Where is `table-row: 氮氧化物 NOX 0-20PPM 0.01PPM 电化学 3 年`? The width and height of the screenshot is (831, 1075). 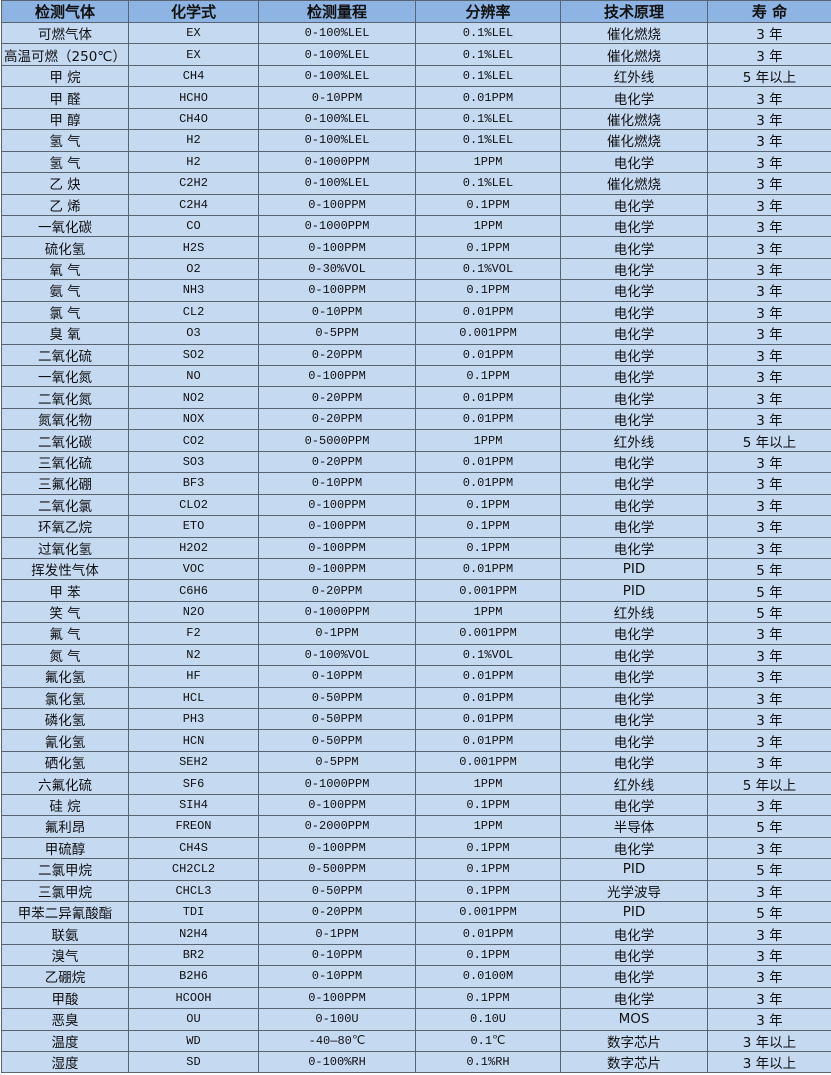 table-row: 氮氧化物 NOX 0-20PPM 0.01PPM 电化学 3 年 is located at coordinates (416, 419).